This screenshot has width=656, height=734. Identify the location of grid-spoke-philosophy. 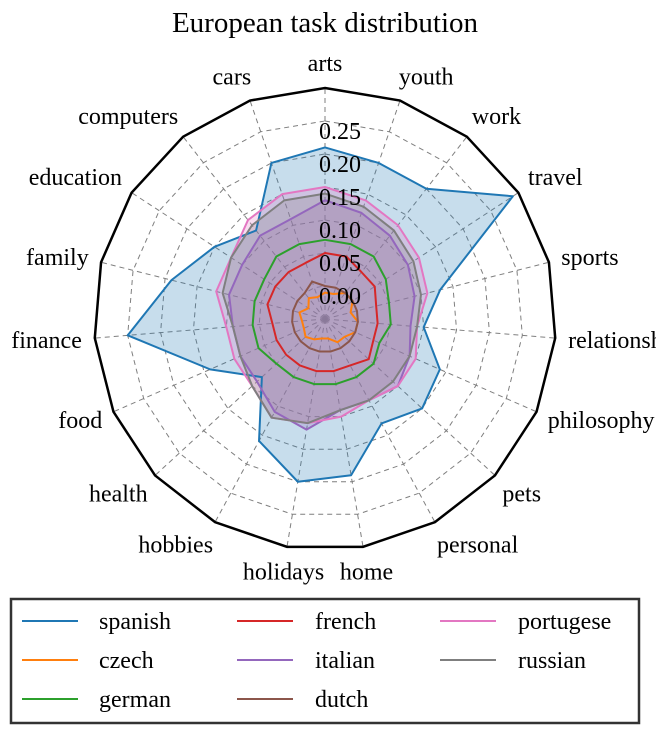
(430, 365).